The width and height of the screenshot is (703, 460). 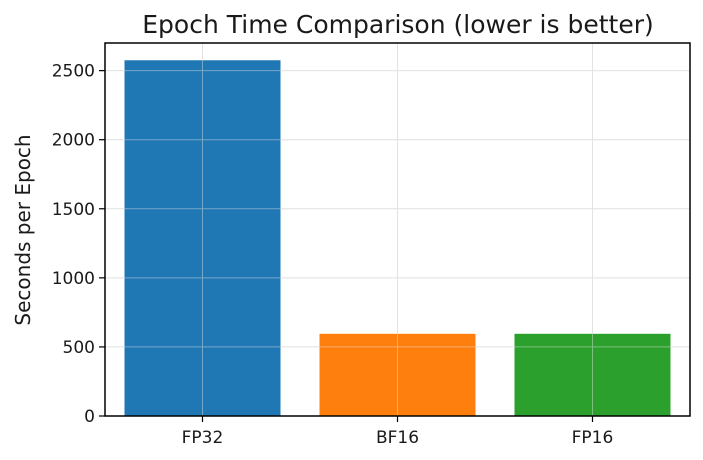 What do you see at coordinates (73, 210) in the screenshot?
I see `y-tick-label: 1500` at bounding box center [73, 210].